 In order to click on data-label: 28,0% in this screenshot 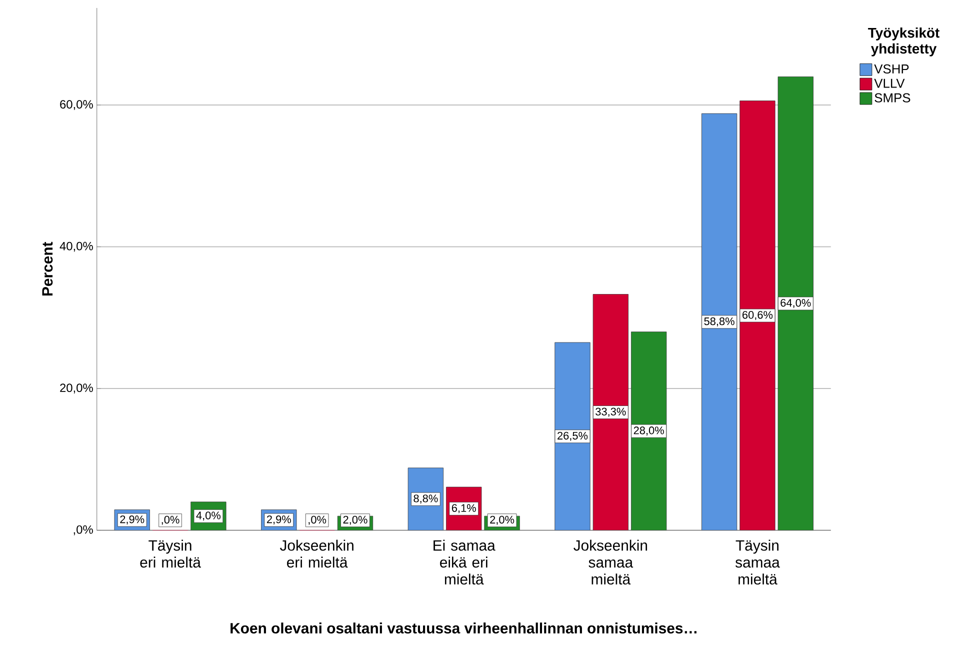, I will do `click(649, 431)`.